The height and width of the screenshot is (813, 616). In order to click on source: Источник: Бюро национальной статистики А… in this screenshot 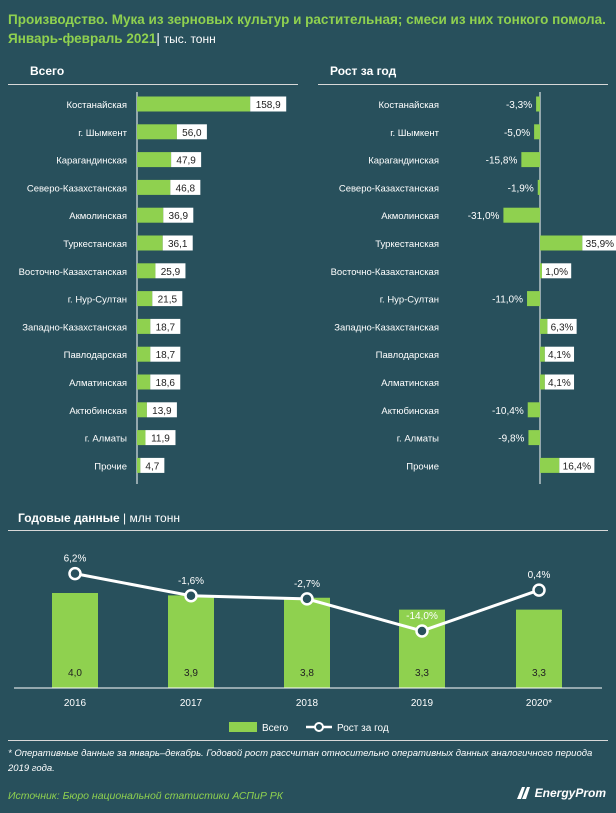, I will do `click(145, 796)`.